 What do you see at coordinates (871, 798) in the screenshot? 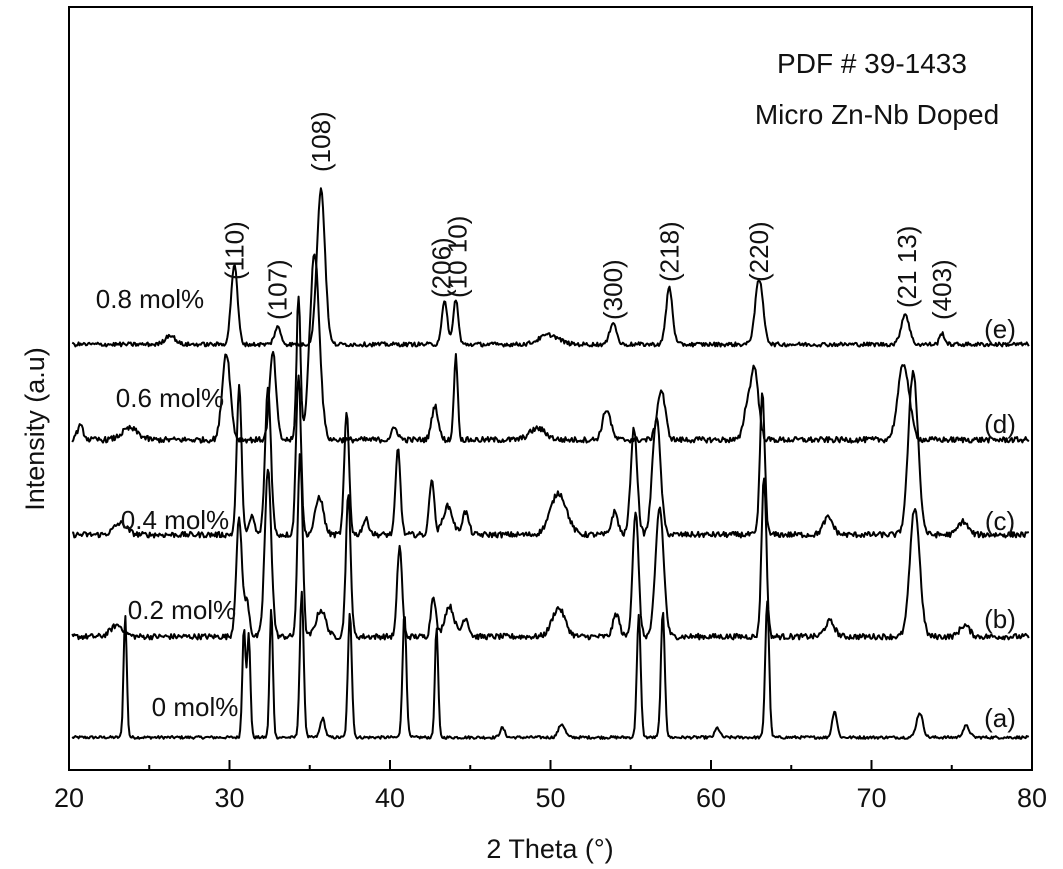
I see `x-tick-label: 70` at bounding box center [871, 798].